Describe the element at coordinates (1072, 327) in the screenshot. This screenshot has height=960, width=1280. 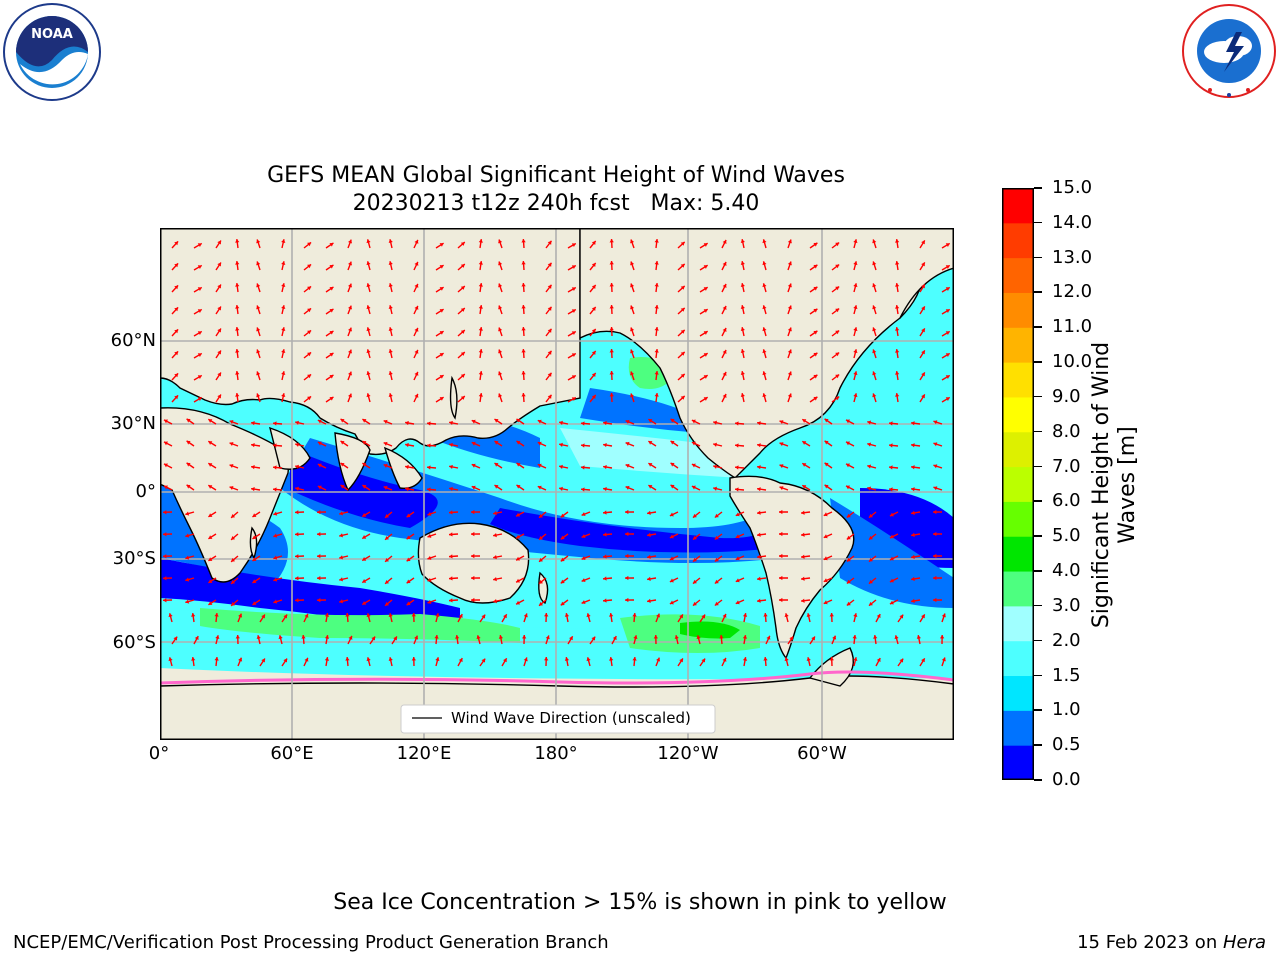
I see `colorbar-tick-label: 11.0` at that location.